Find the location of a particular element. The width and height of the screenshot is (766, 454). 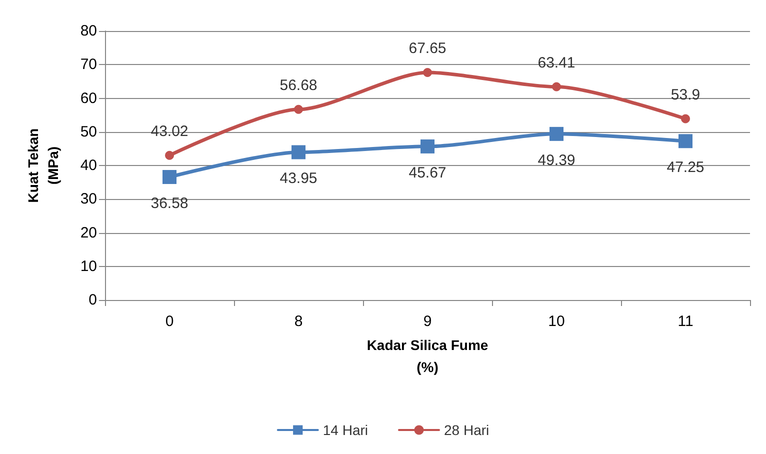

y-tick-label: 70 is located at coordinates (88, 65).